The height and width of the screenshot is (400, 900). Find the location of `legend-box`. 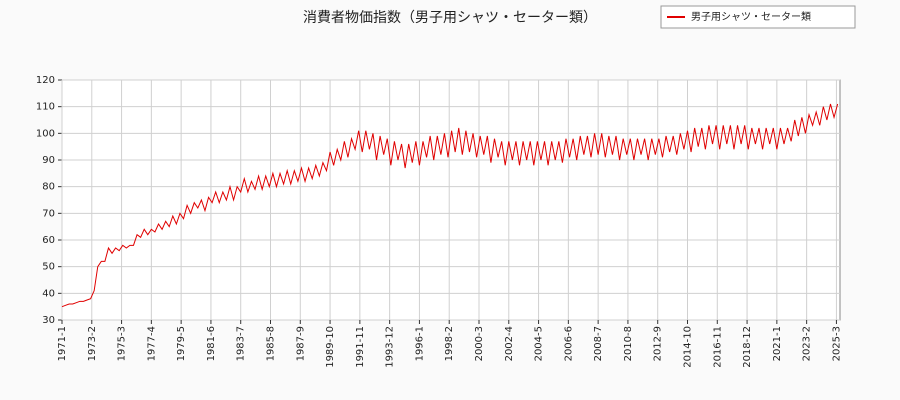

legend-box is located at coordinates (758, 17).